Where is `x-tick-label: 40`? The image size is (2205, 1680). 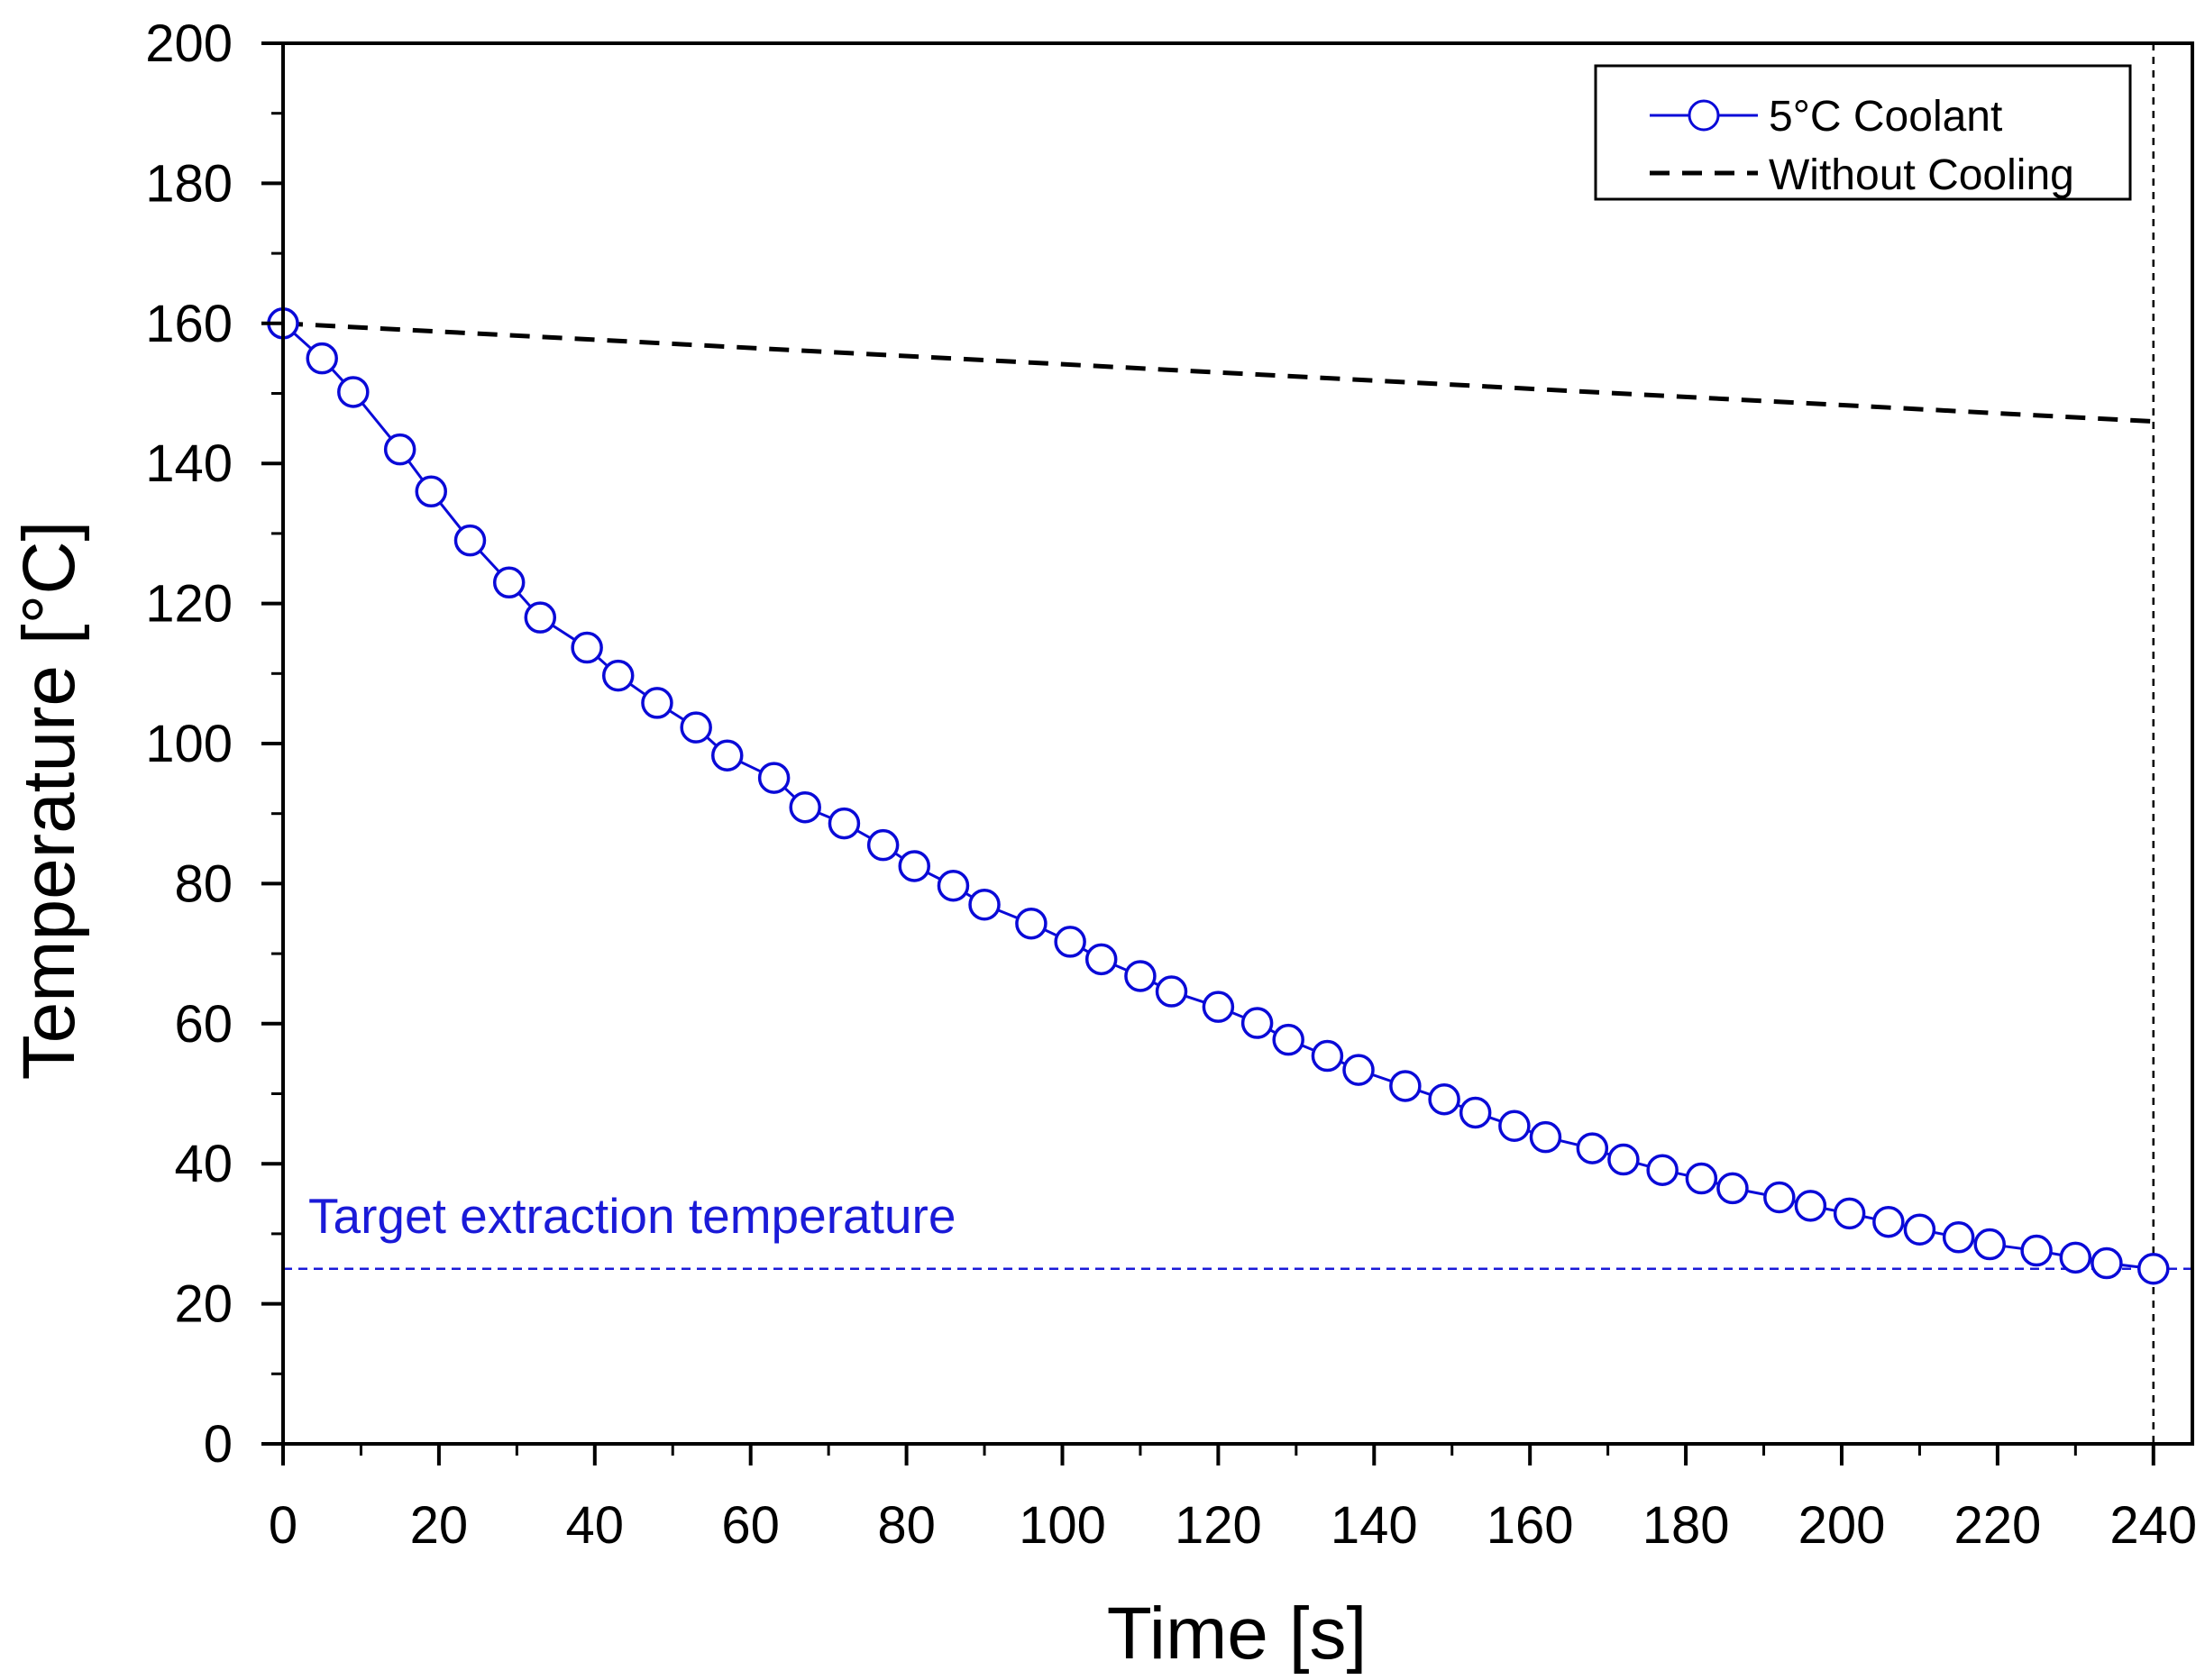
x-tick-label: 40 is located at coordinates (595, 1525).